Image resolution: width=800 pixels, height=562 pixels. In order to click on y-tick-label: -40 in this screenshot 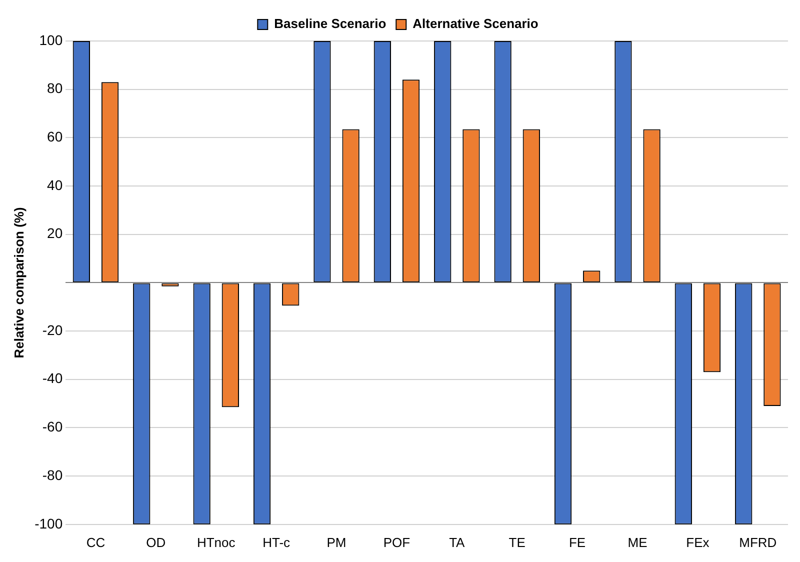, I will do `click(52, 378)`.